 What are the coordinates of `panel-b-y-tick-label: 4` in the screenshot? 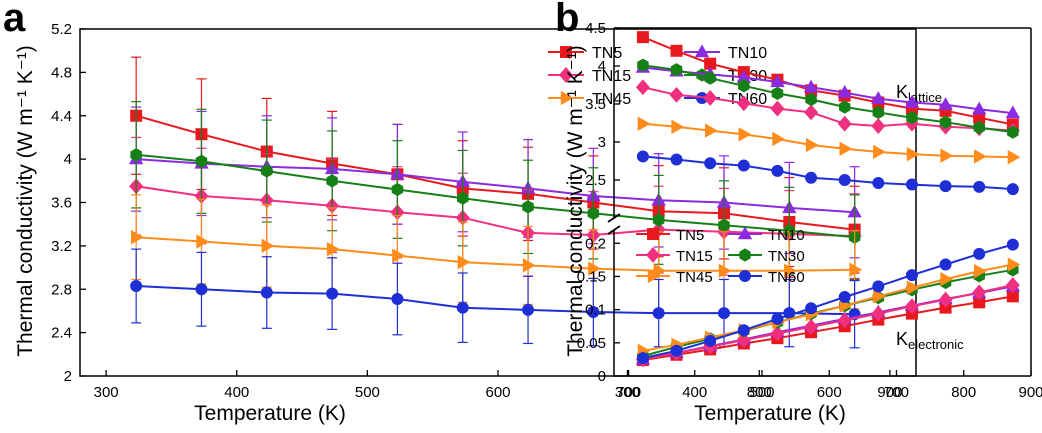 It's located at (602, 66).